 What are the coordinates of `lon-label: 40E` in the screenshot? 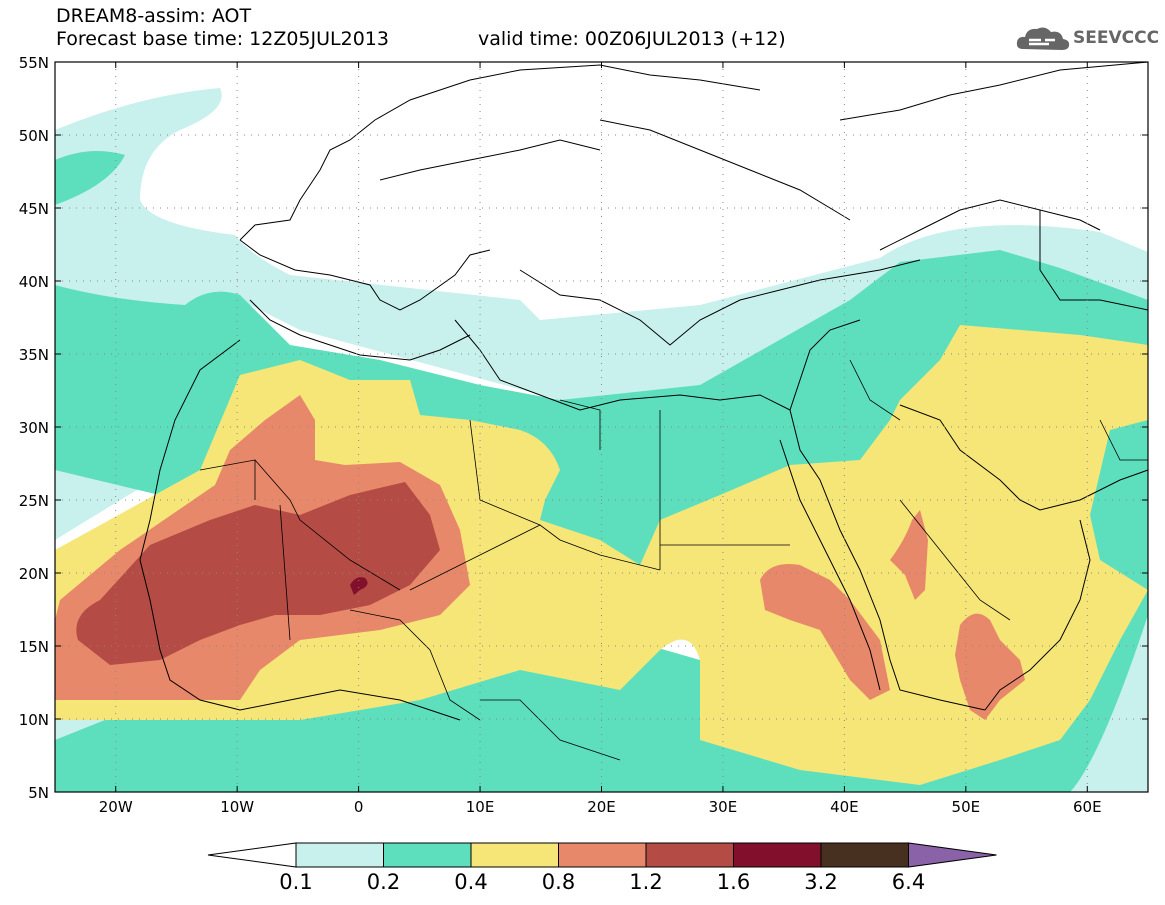 It's located at (844, 807).